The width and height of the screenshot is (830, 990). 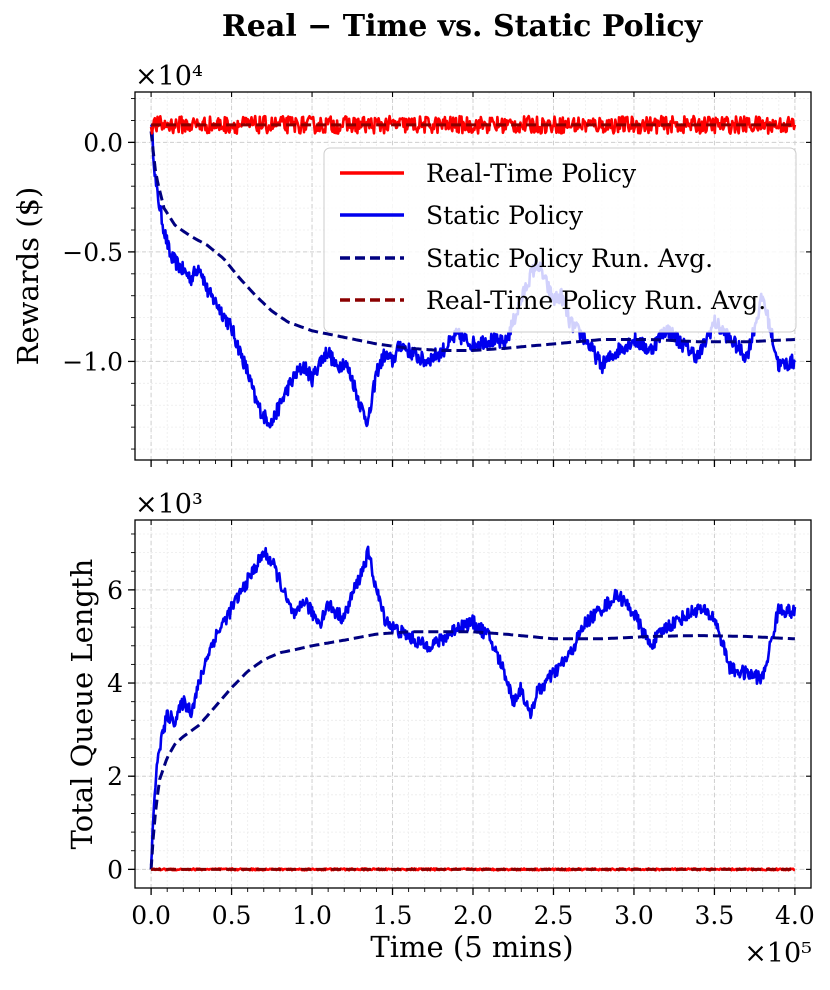 What do you see at coordinates (505, 215) in the screenshot?
I see `legend-label-static: Static Policy` at bounding box center [505, 215].